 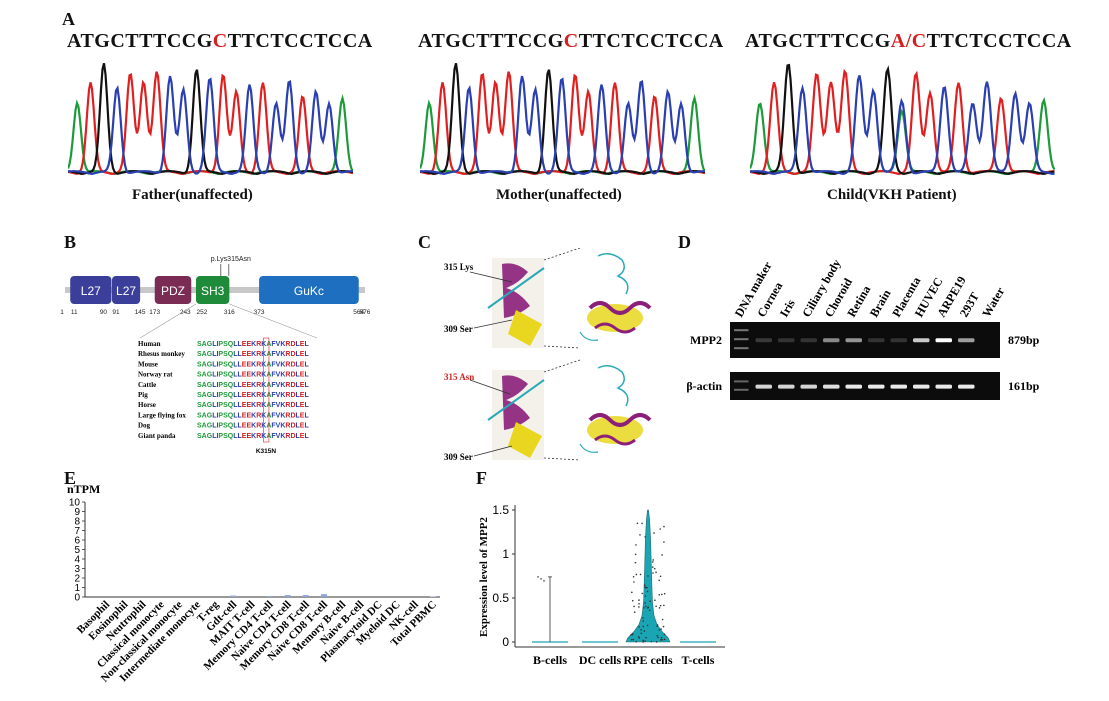 I want to click on y-tick-label: 7, so click(x=77, y=531).